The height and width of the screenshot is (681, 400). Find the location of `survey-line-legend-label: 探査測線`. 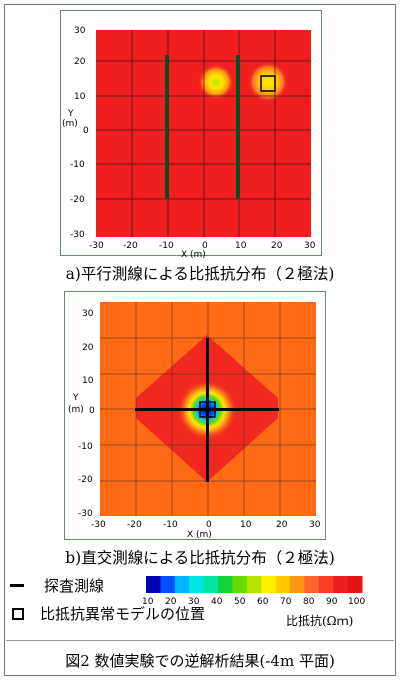

survey-line-legend-label: 探査測線 is located at coordinates (74, 586).